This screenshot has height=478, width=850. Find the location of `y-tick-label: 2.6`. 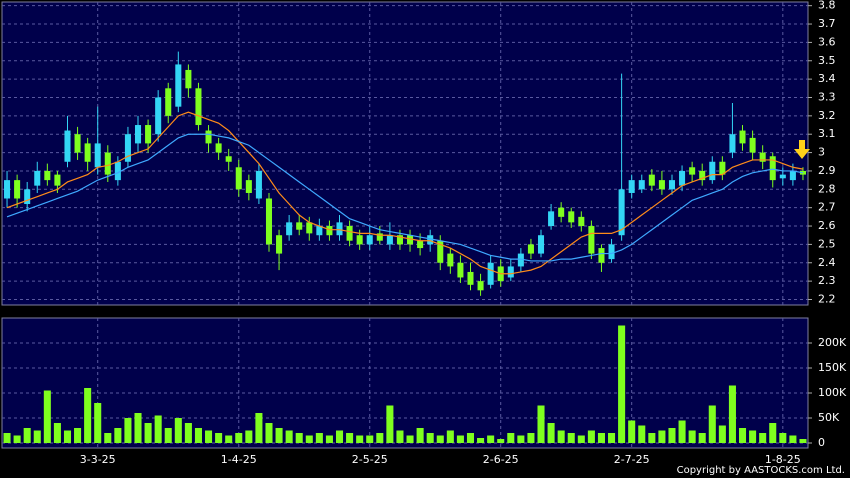

y-tick-label: 2.6 is located at coordinates (827, 225).